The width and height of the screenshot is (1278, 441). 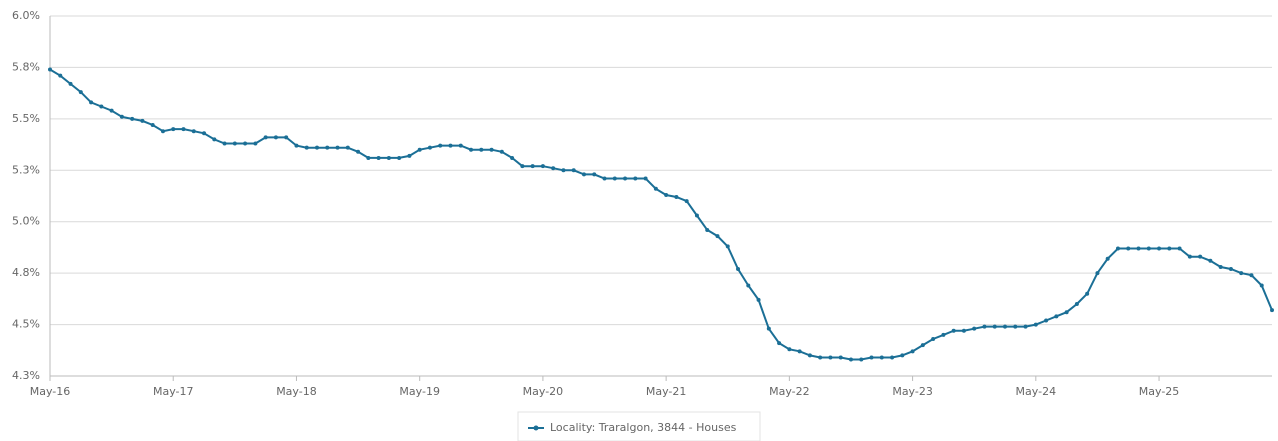 I want to click on legend-label: Locality: Traralgon, 3844 - Houses, so click(x=643, y=427).